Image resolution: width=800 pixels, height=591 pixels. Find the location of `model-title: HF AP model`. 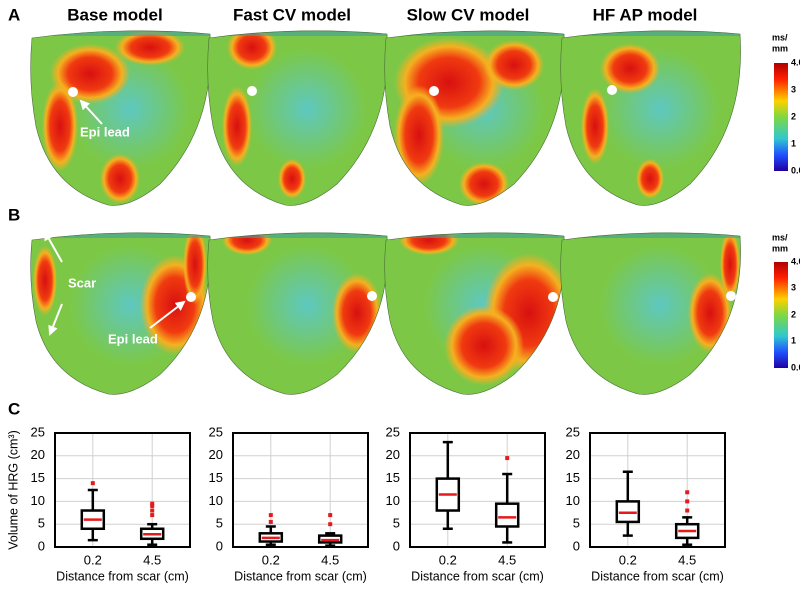

model-title: HF AP model is located at coordinates (645, 14).